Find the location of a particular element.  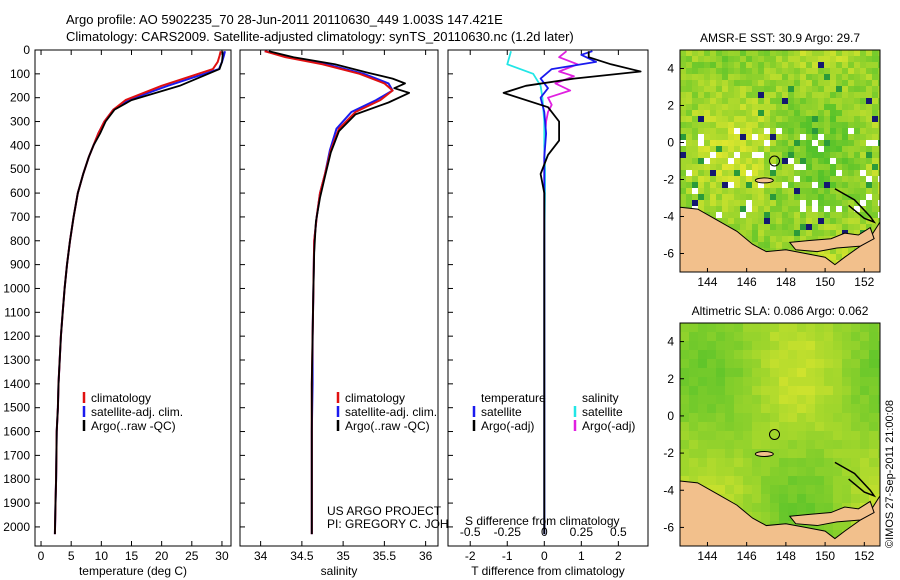

salinity-diff-xtick-label: -0.5 is located at coordinates (470, 532).